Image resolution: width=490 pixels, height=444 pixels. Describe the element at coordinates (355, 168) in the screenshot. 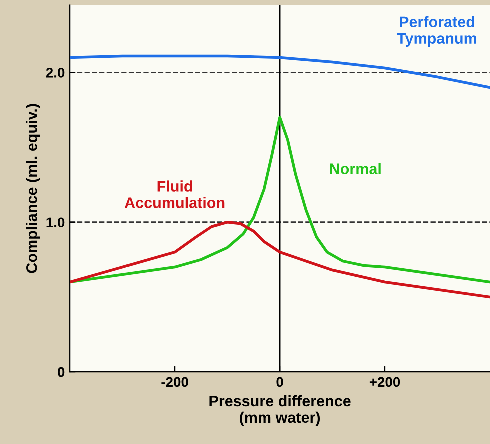

I see `text: Normal` at that location.